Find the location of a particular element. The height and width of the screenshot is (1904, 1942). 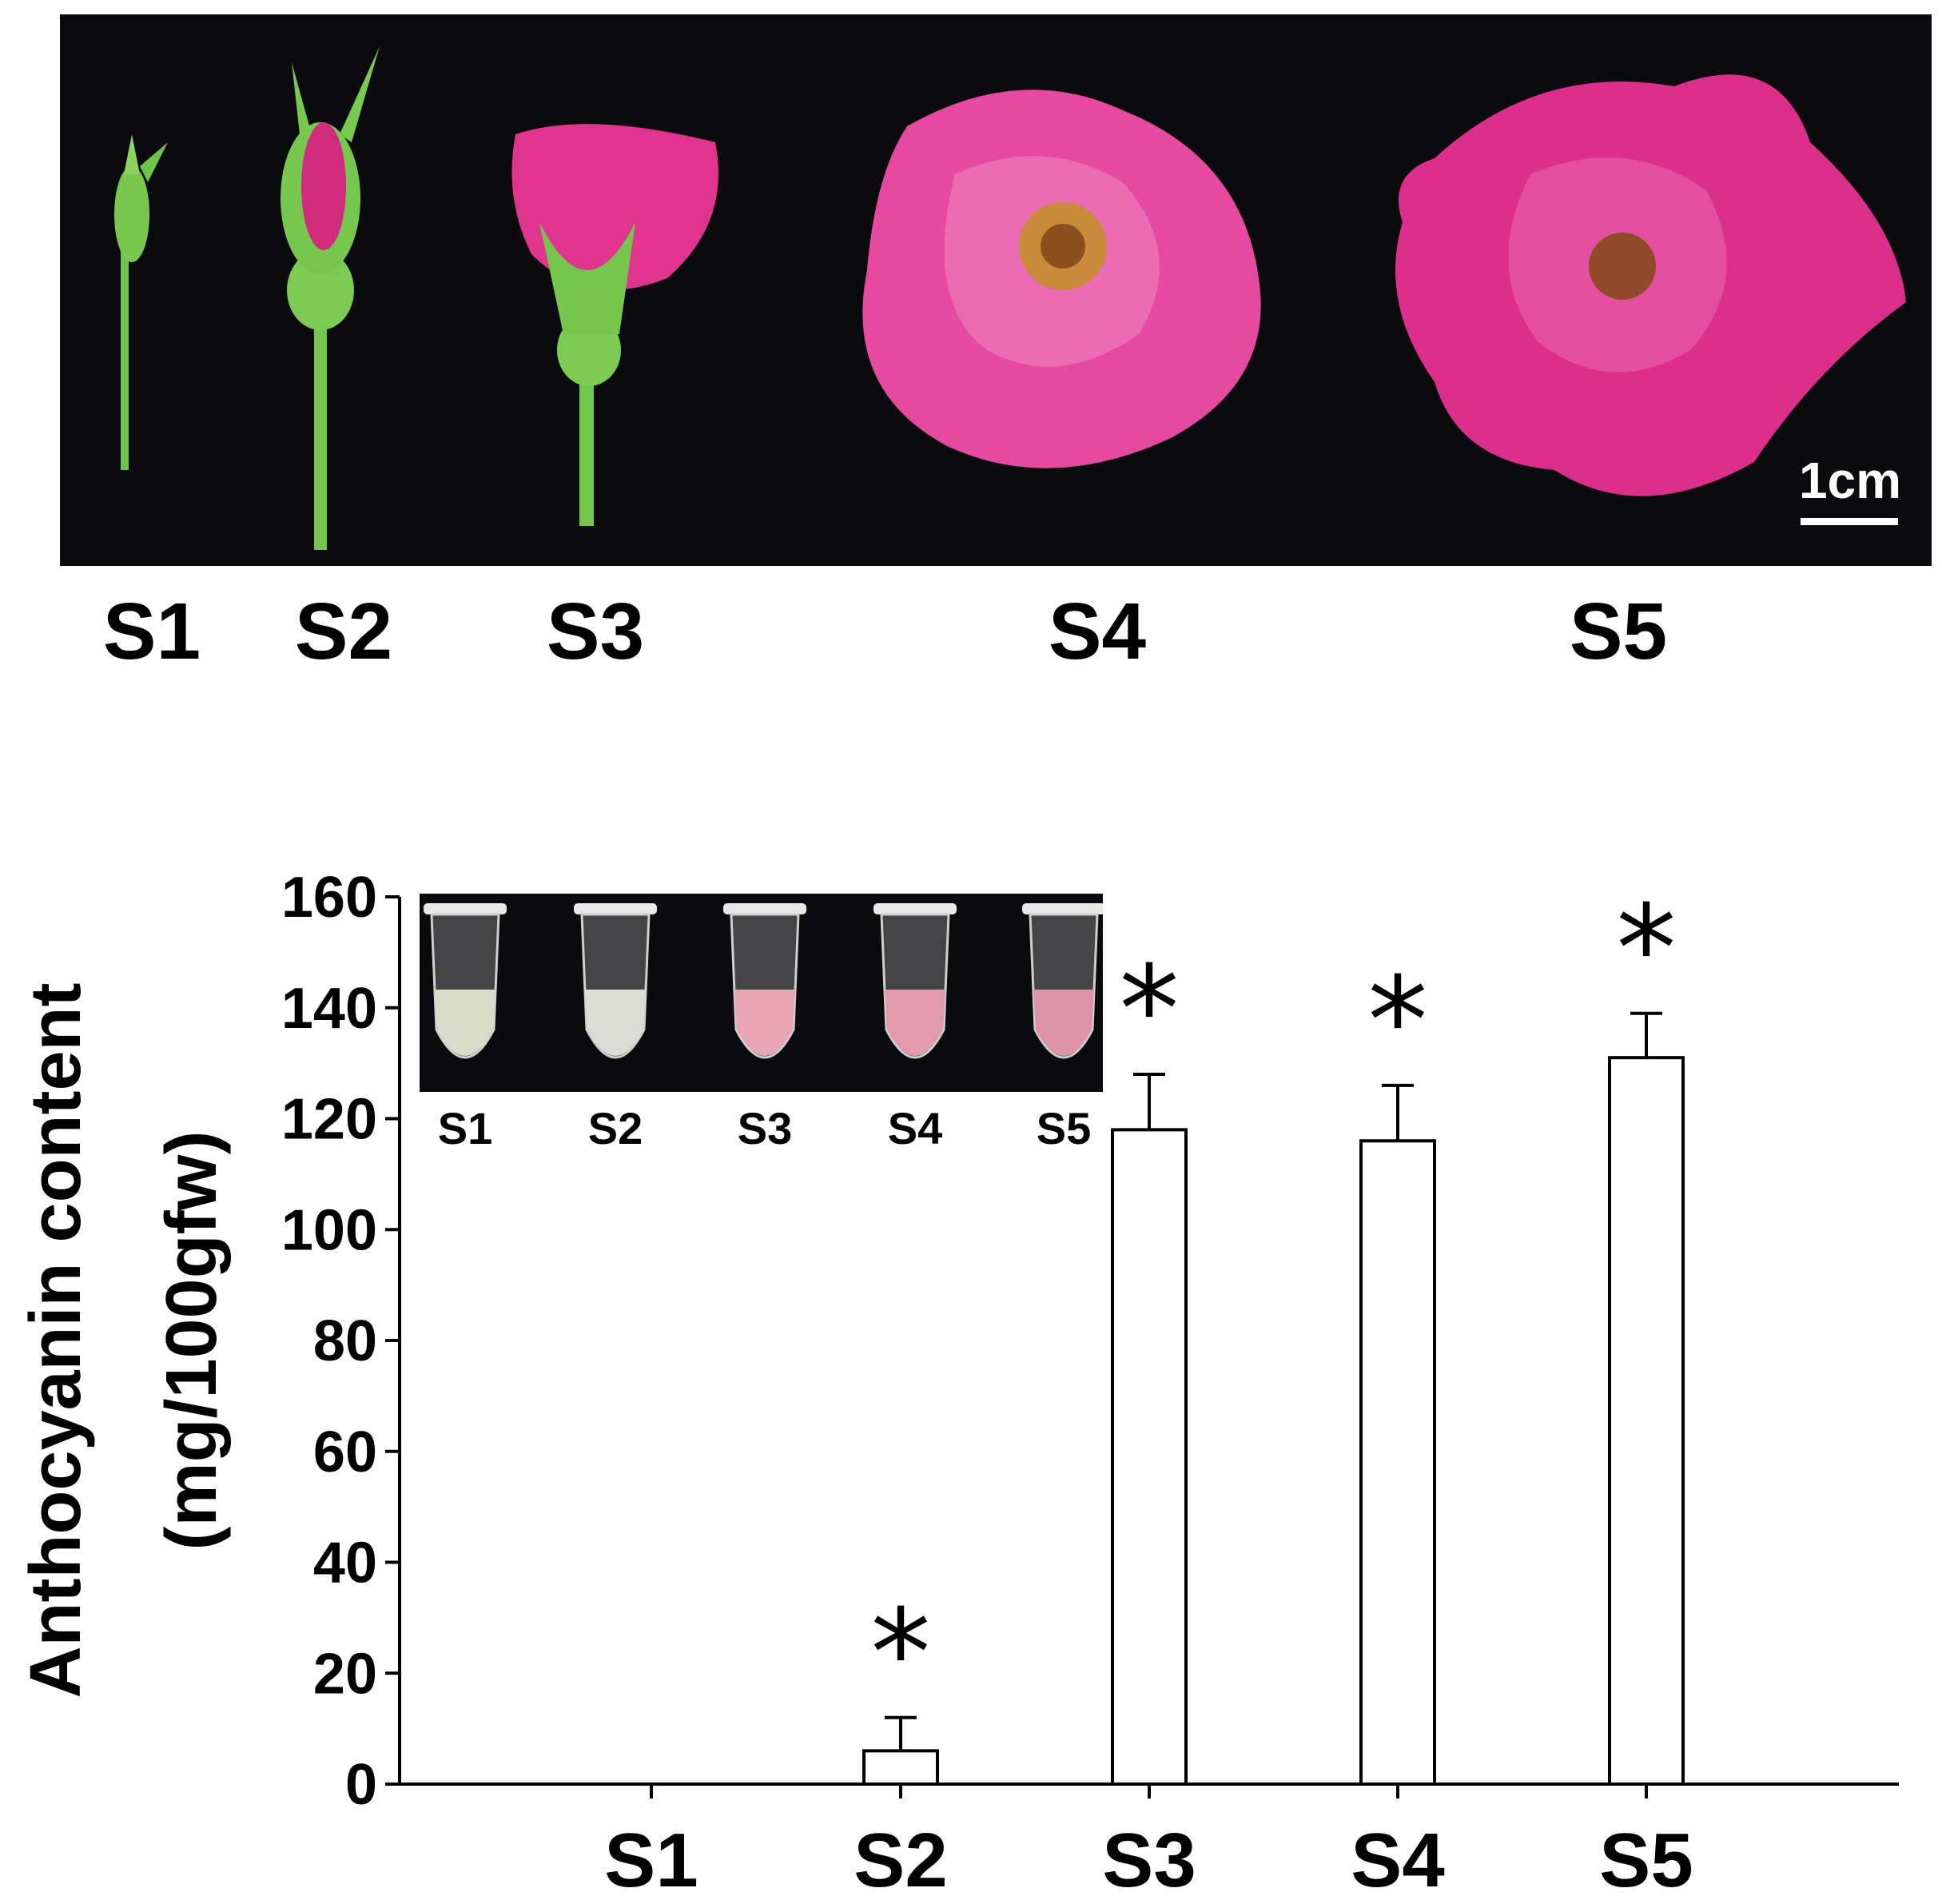

tube-s3 is located at coordinates (764, 981).